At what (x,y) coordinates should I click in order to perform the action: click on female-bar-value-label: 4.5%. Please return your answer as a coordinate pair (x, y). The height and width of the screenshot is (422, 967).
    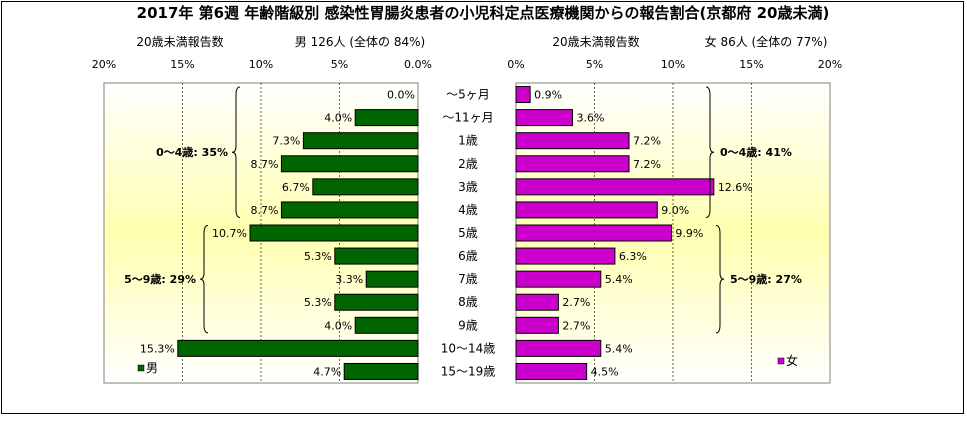
    Looking at the image, I should click on (605, 371).